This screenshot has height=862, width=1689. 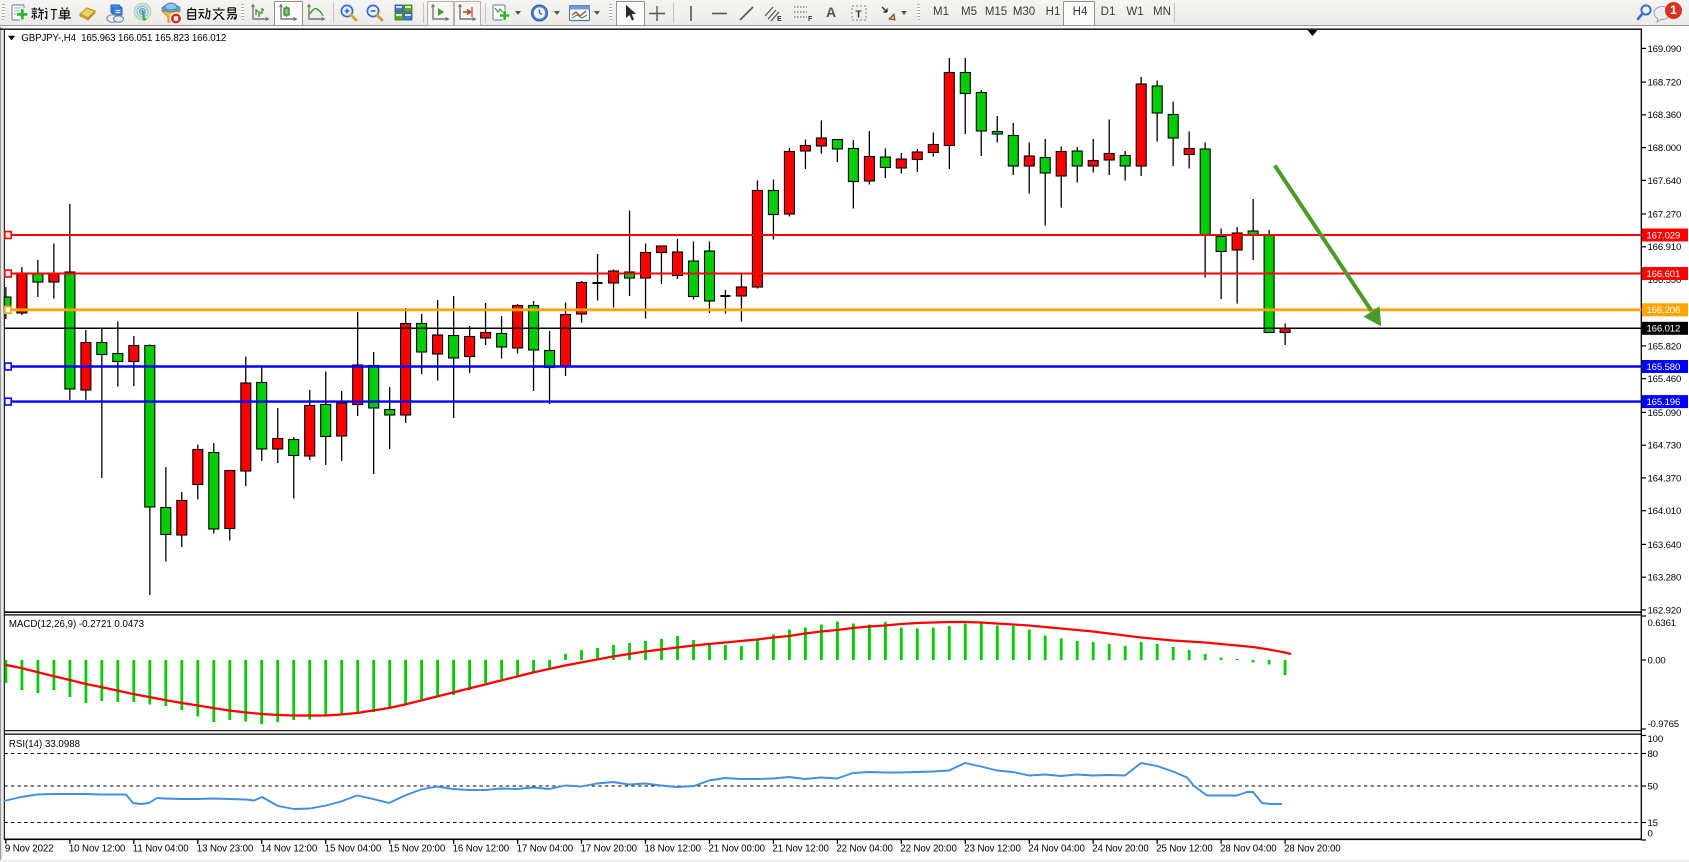 What do you see at coordinates (1664, 329) in the screenshot?
I see `svg-text: 166.012` at bounding box center [1664, 329].